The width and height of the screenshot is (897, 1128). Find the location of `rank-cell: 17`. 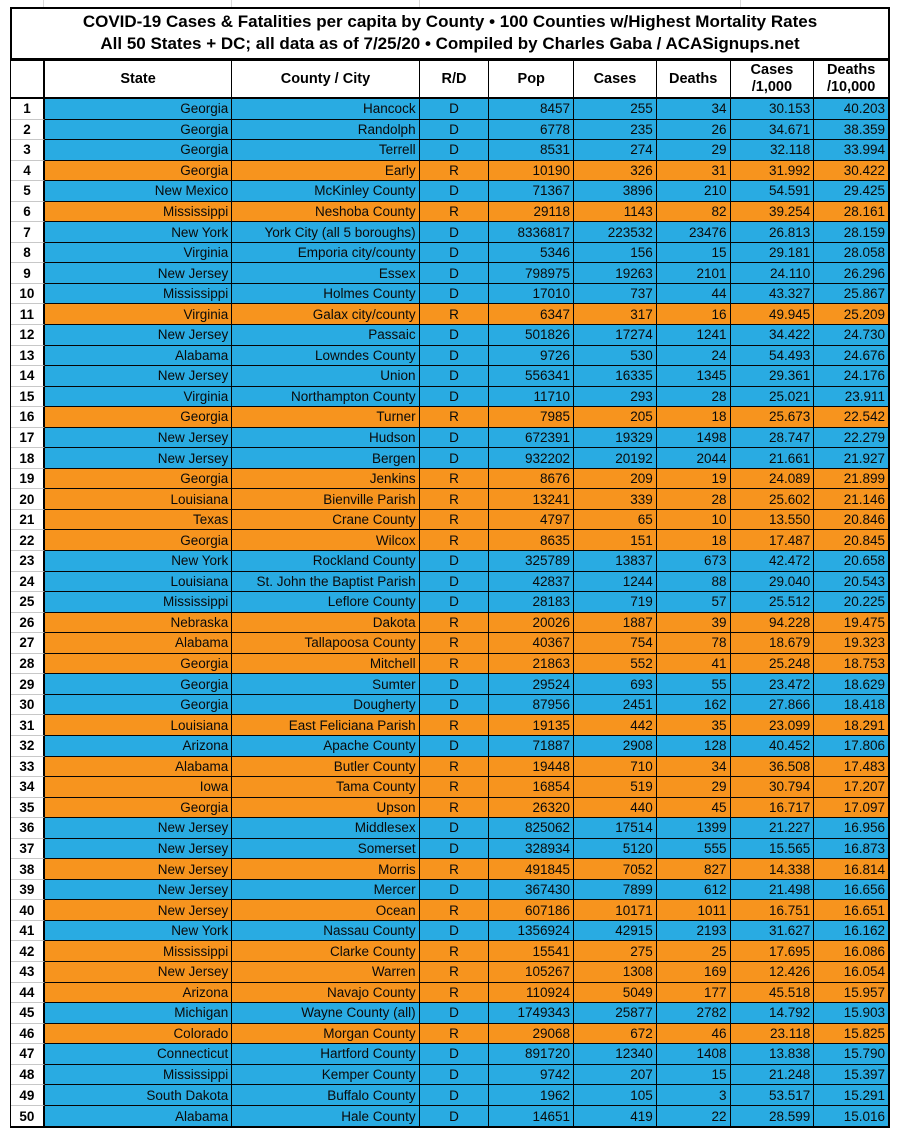

rank-cell: 17 is located at coordinates (28, 438).